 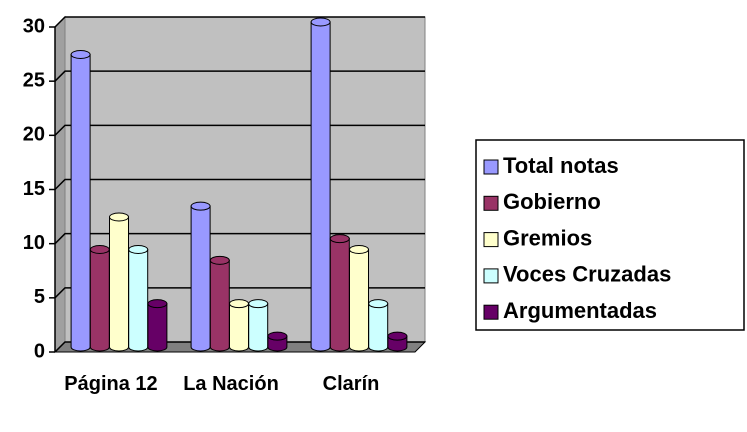 What do you see at coordinates (351, 384) in the screenshot?
I see `x-tick-label: Clarín` at bounding box center [351, 384].